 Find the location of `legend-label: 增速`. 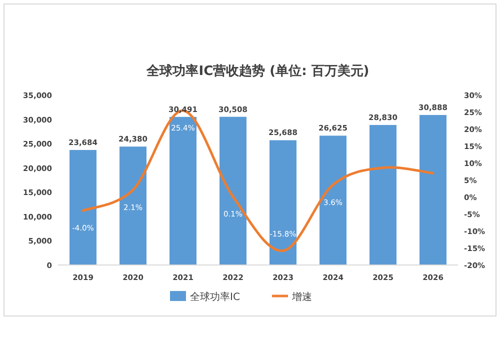

legend-label: 增速 is located at coordinates (301, 297).